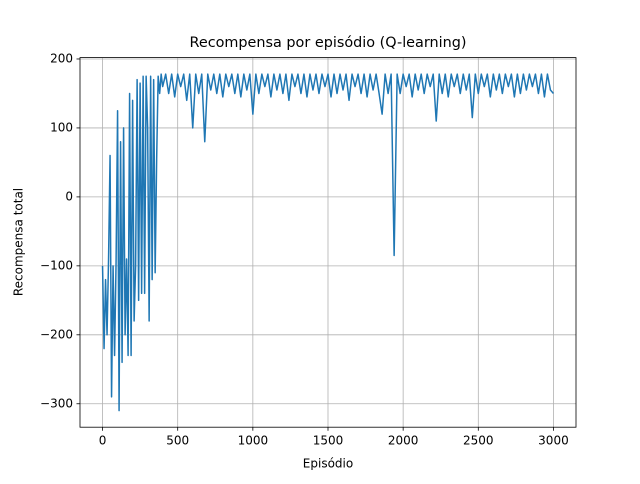 Image resolution: width=640 pixels, height=484 pixels. What do you see at coordinates (19, 242) in the screenshot?
I see `y-axis-label: Recompensa total` at bounding box center [19, 242].